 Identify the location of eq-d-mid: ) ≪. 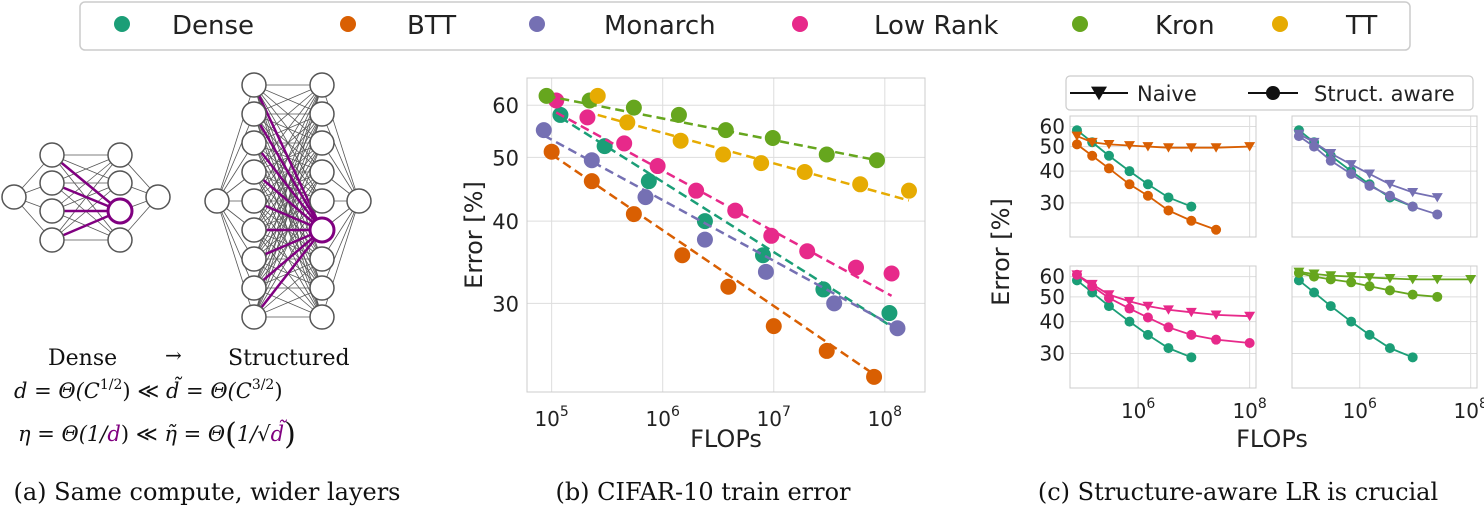
(144, 391).